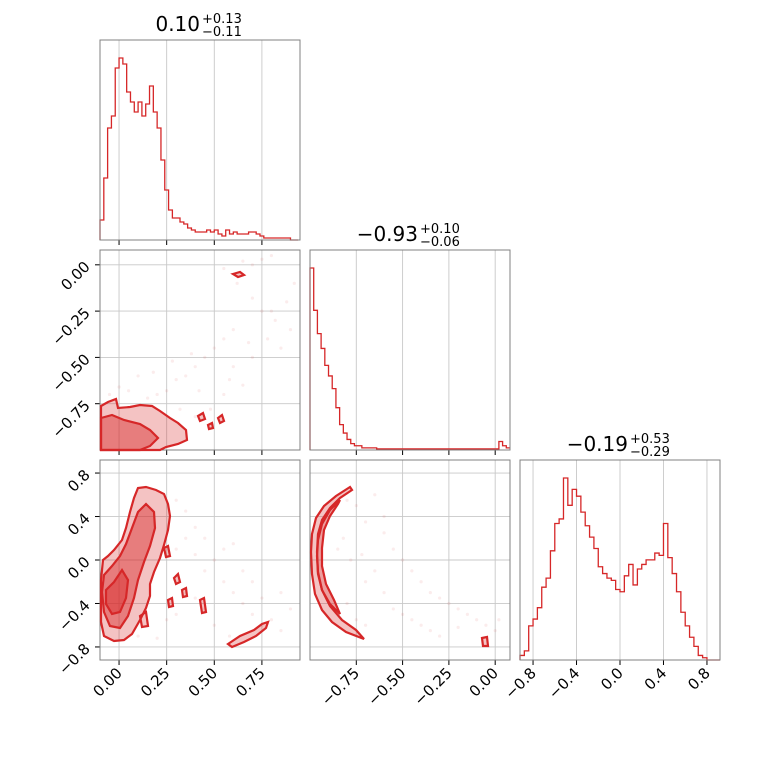 The width and height of the screenshot is (760, 760). Describe the element at coordinates (198, 26) in the screenshot. I see `title-param-0: 0.10 +0.13 −0.11` at that location.